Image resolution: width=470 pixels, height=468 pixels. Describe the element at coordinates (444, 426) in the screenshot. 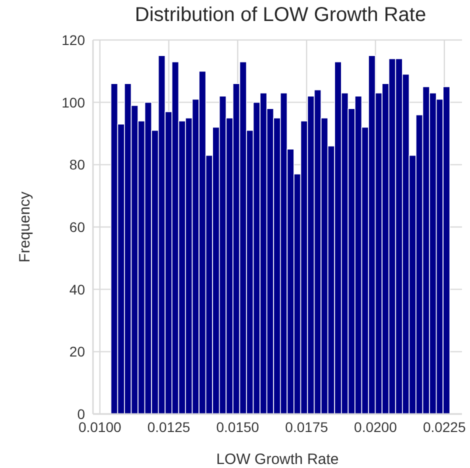

I see `x-tick-label: 0.0225` at that location.